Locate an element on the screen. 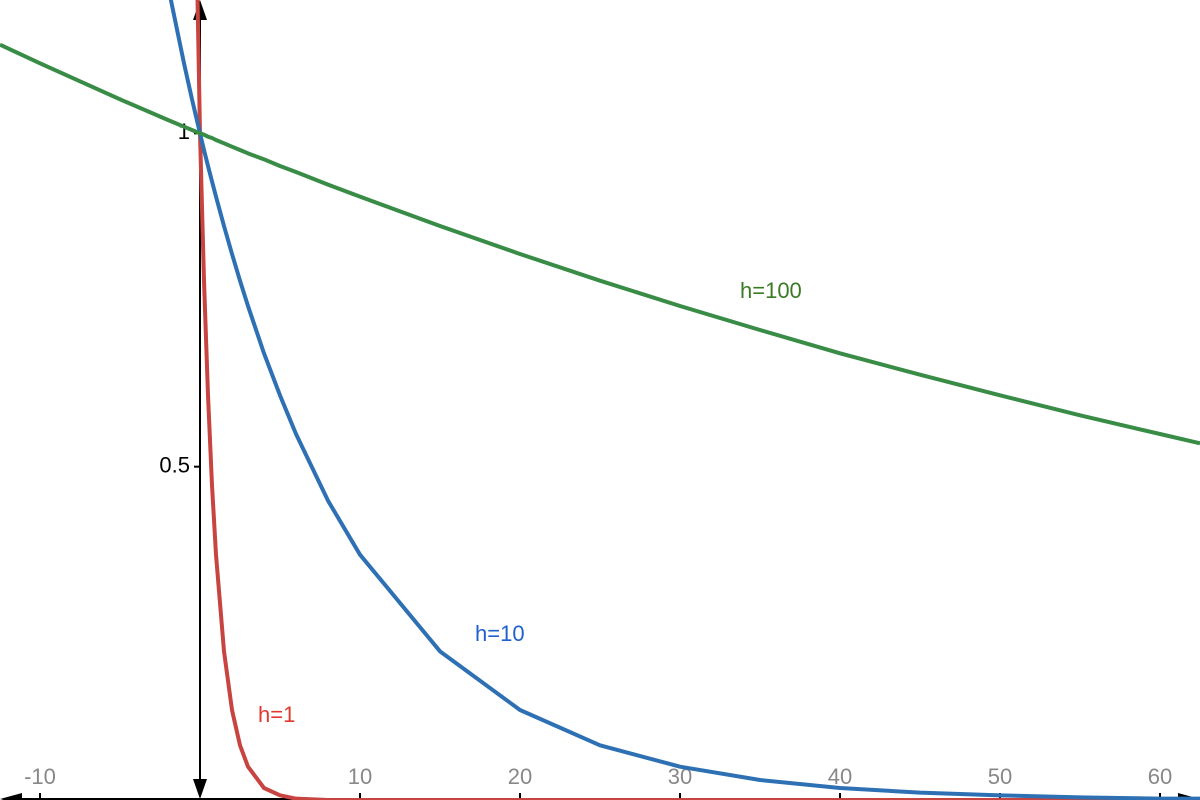 Image resolution: width=1200 pixels, height=800 pixels. x-tick-label: 40 is located at coordinates (840, 776).